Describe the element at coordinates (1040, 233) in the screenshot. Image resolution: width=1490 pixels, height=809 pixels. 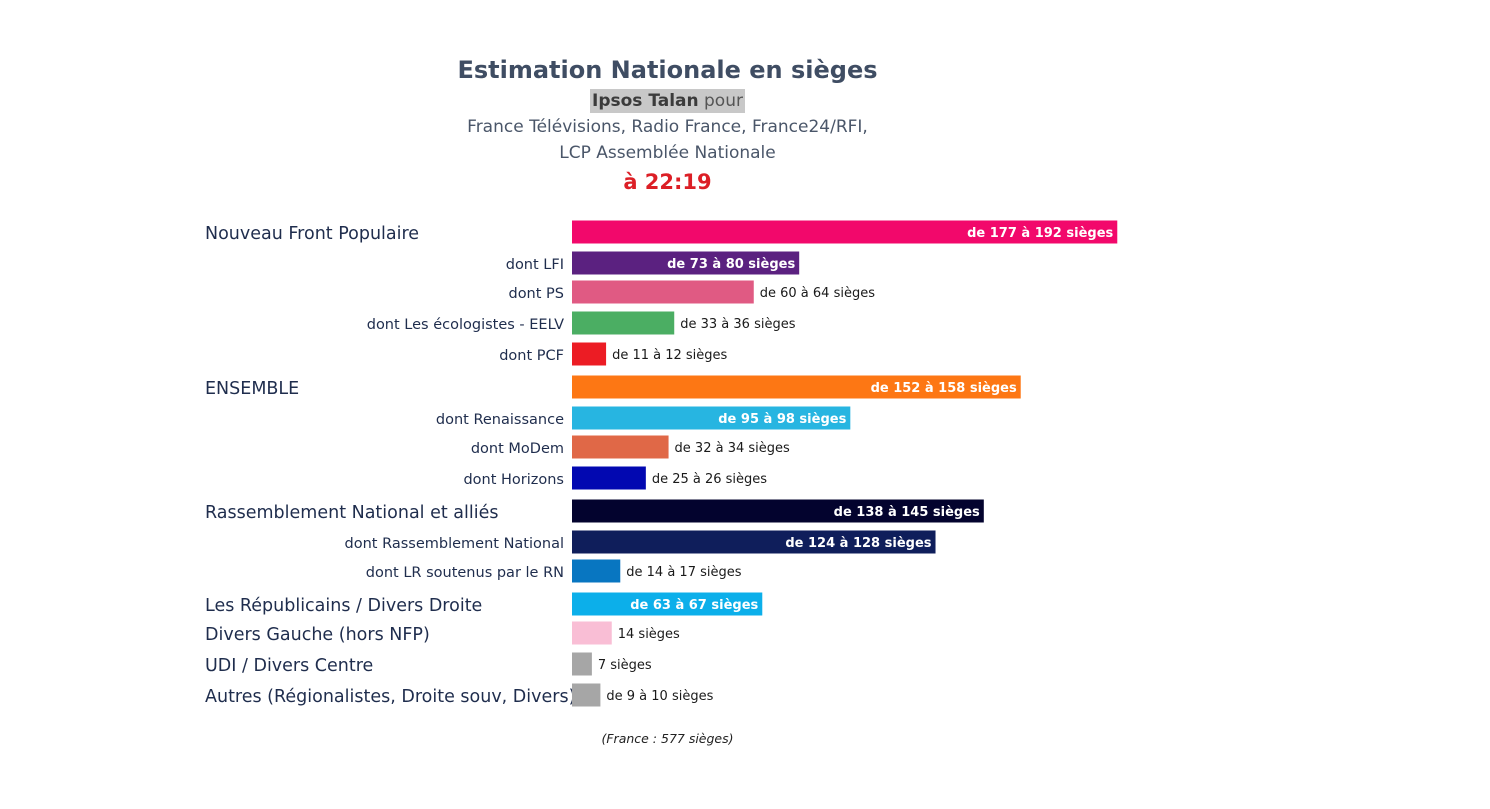
I see `data-label: de 177 à 192 sièges` at that location.